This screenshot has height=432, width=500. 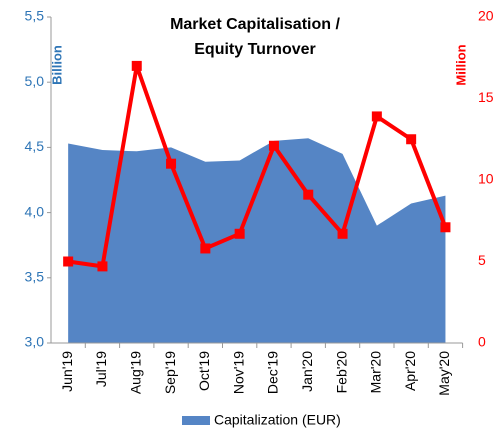 What do you see at coordinates (376, 372) in the screenshot?
I see `x-tick-label: Mar'20` at bounding box center [376, 372].